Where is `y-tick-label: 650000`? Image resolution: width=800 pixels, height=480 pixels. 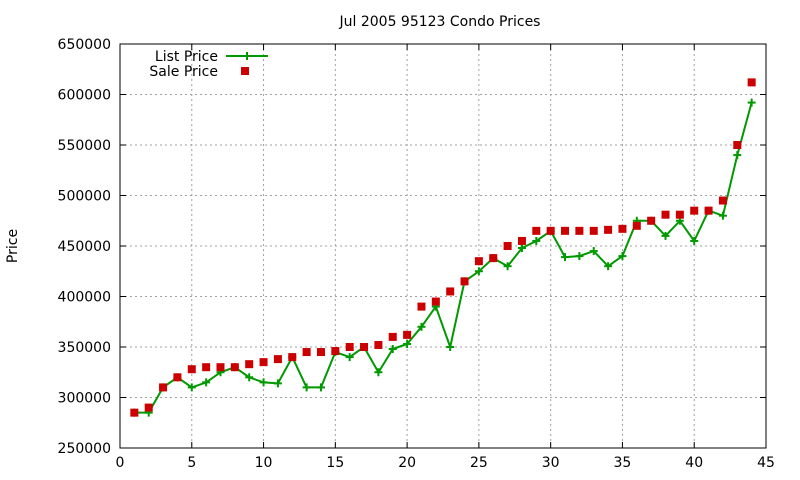
y-tick-label: 650000 is located at coordinates (84, 45).